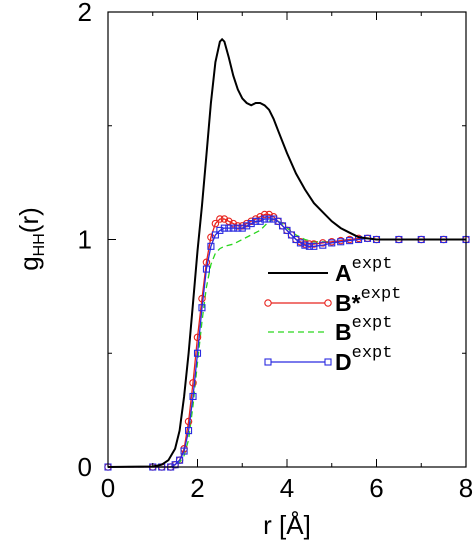  What do you see at coordinates (287, 525) in the screenshot?
I see `x-axis-label: r [Å]` at bounding box center [287, 525].